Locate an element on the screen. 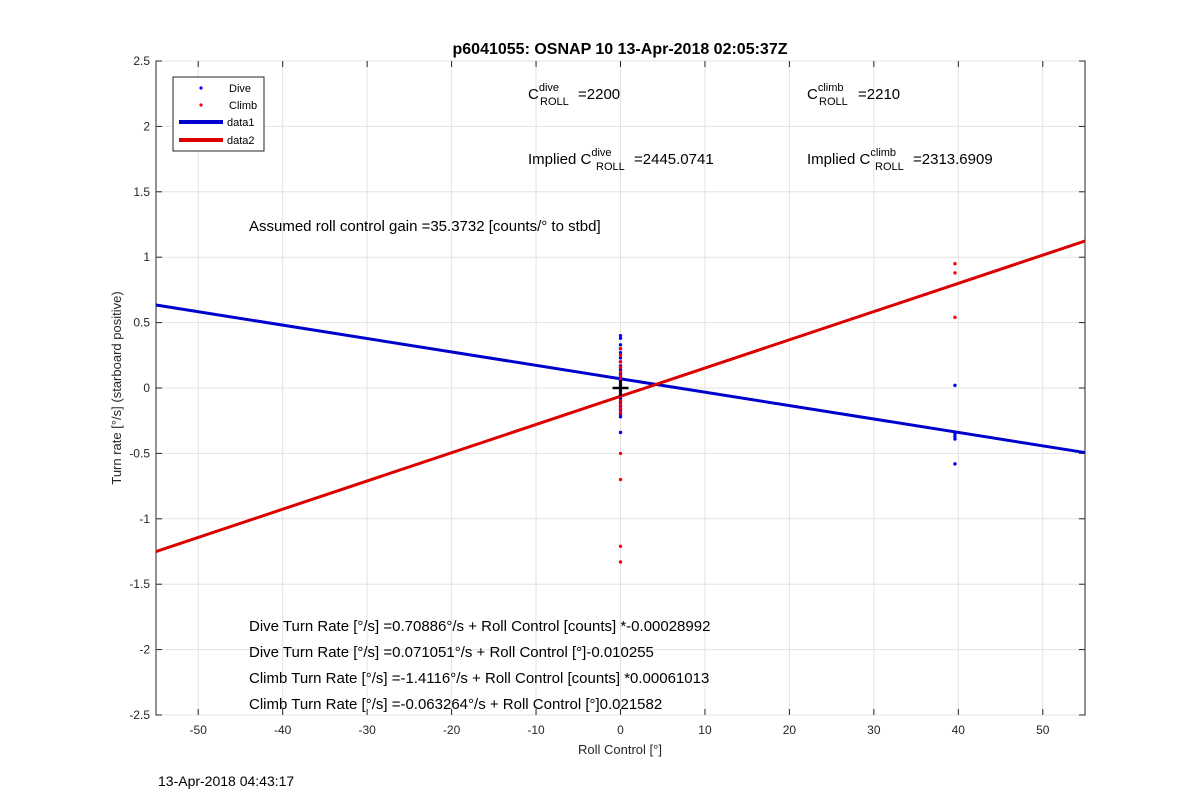 The height and width of the screenshot is (804, 1200). legend-climb-label: Climb is located at coordinates (243, 106).